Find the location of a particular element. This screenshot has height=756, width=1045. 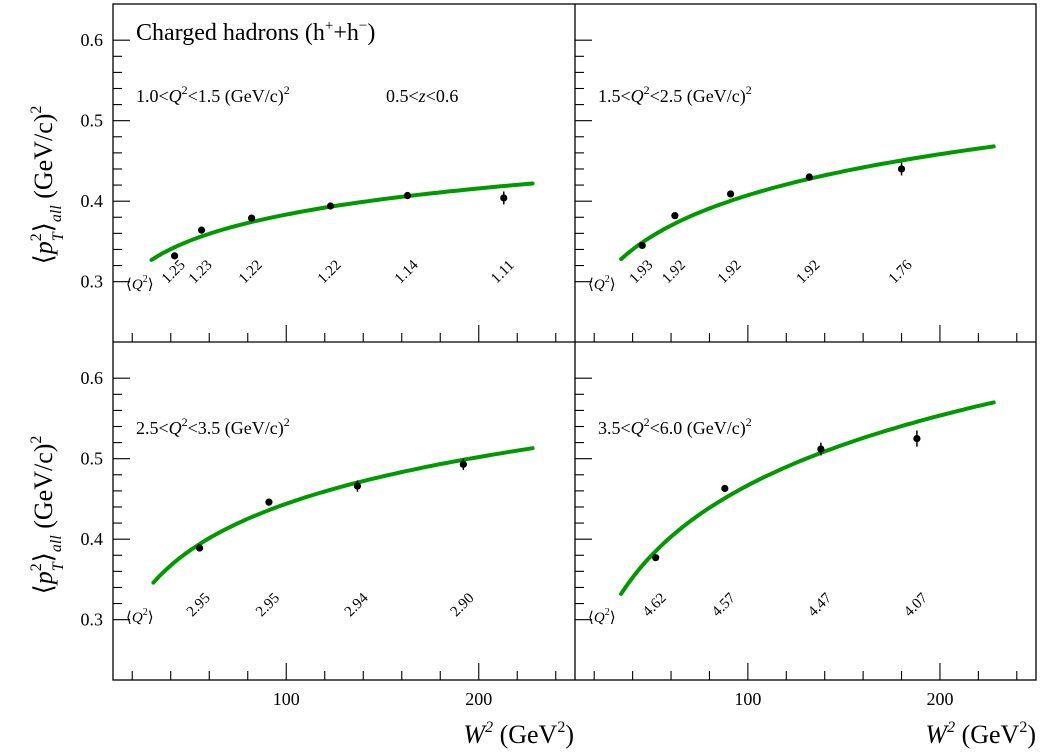

q2-value-label: 2.94 is located at coordinates (357, 605).